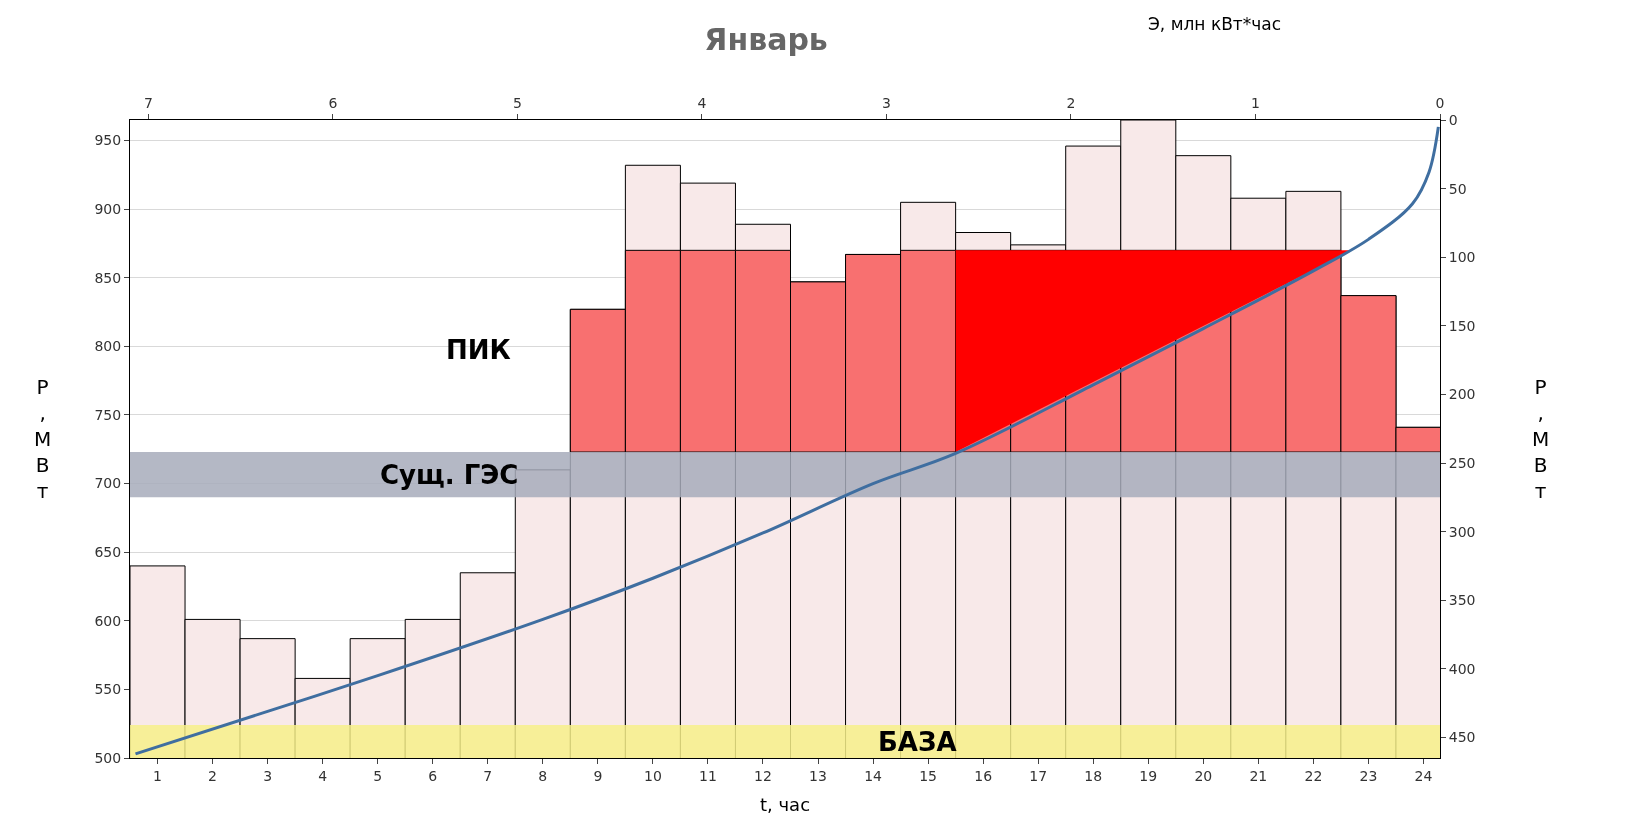 The width and height of the screenshot is (1630, 838). What do you see at coordinates (1093, 775) in the screenshot?
I see `x-tick-label: 18` at bounding box center [1093, 775].